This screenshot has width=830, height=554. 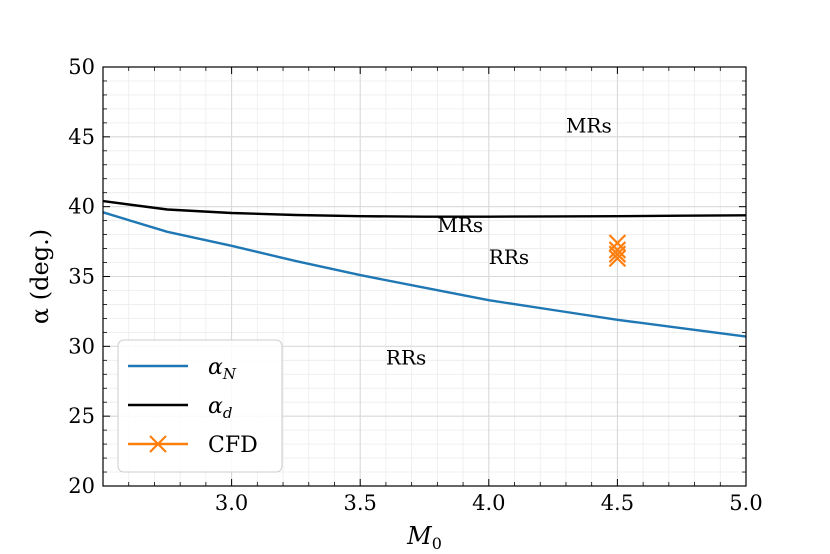 What do you see at coordinates (81, 67) in the screenshot?
I see `y-tick-label: 50` at bounding box center [81, 67].